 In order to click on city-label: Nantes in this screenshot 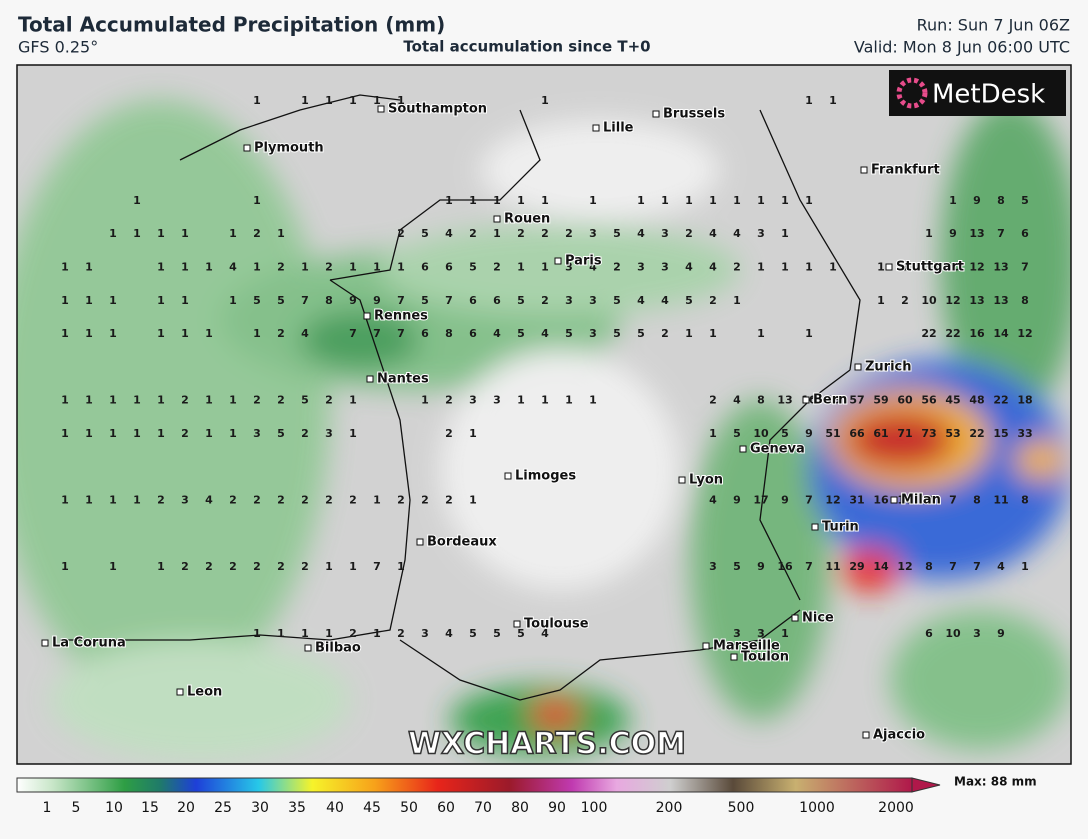, I will do `click(403, 379)`.